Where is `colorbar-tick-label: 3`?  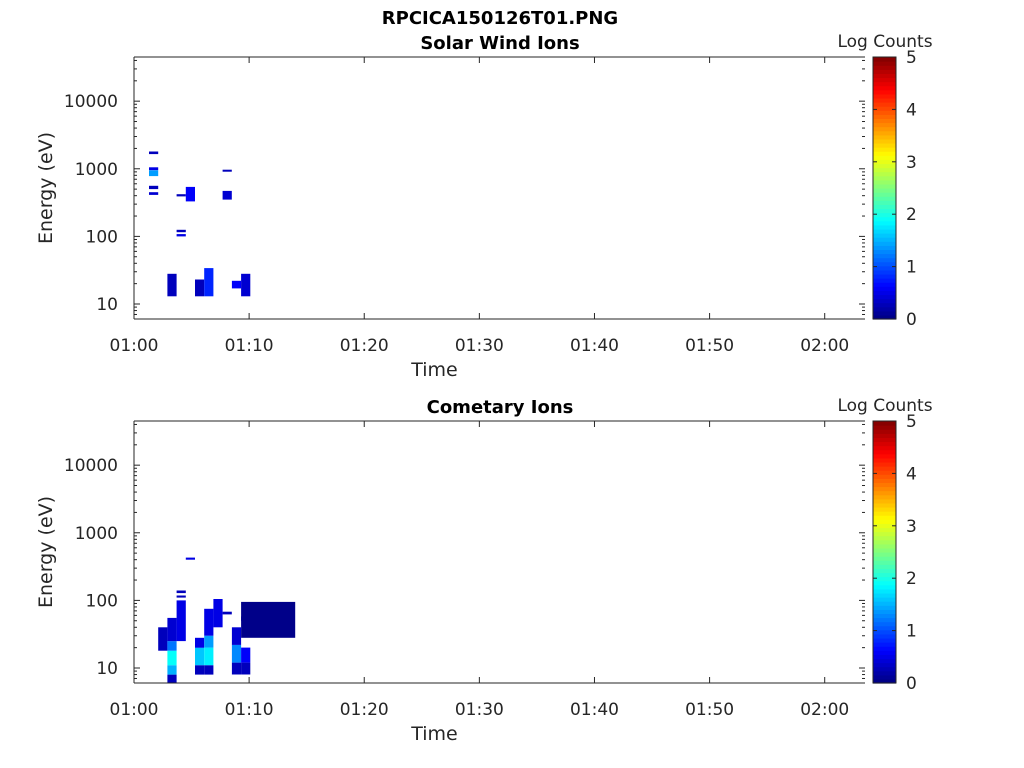
colorbar-tick-label: 3 is located at coordinates (911, 527).